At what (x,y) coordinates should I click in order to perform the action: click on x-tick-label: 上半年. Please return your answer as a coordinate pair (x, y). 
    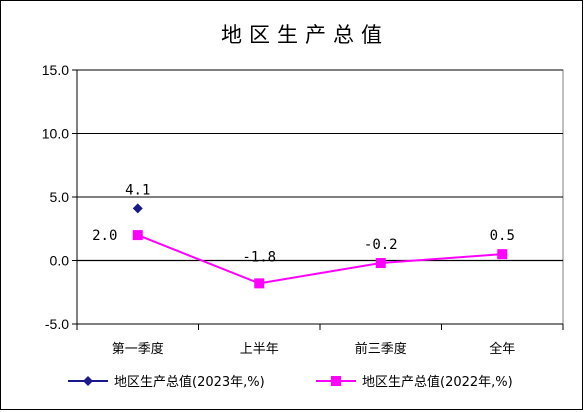
    Looking at the image, I should click on (259, 349).